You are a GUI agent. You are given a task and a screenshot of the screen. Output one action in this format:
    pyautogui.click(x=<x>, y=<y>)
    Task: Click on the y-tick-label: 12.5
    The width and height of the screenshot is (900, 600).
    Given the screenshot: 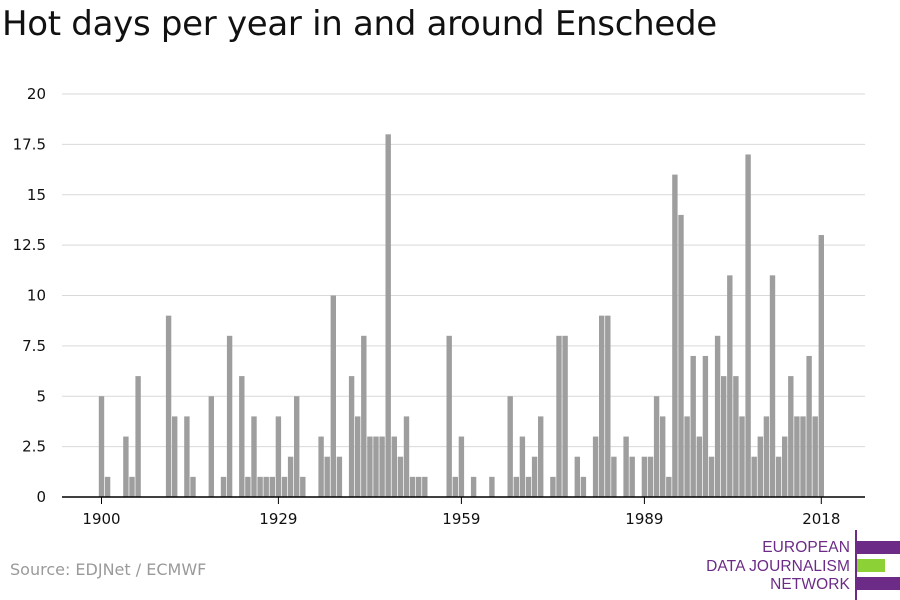 What is the action you would take?
    pyautogui.click(x=29, y=245)
    